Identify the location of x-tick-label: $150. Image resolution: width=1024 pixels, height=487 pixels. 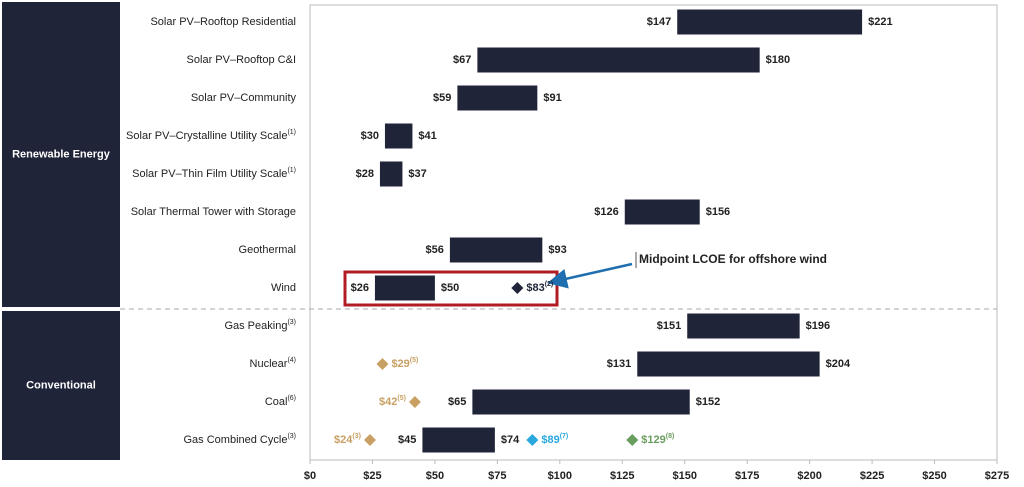
(684, 476).